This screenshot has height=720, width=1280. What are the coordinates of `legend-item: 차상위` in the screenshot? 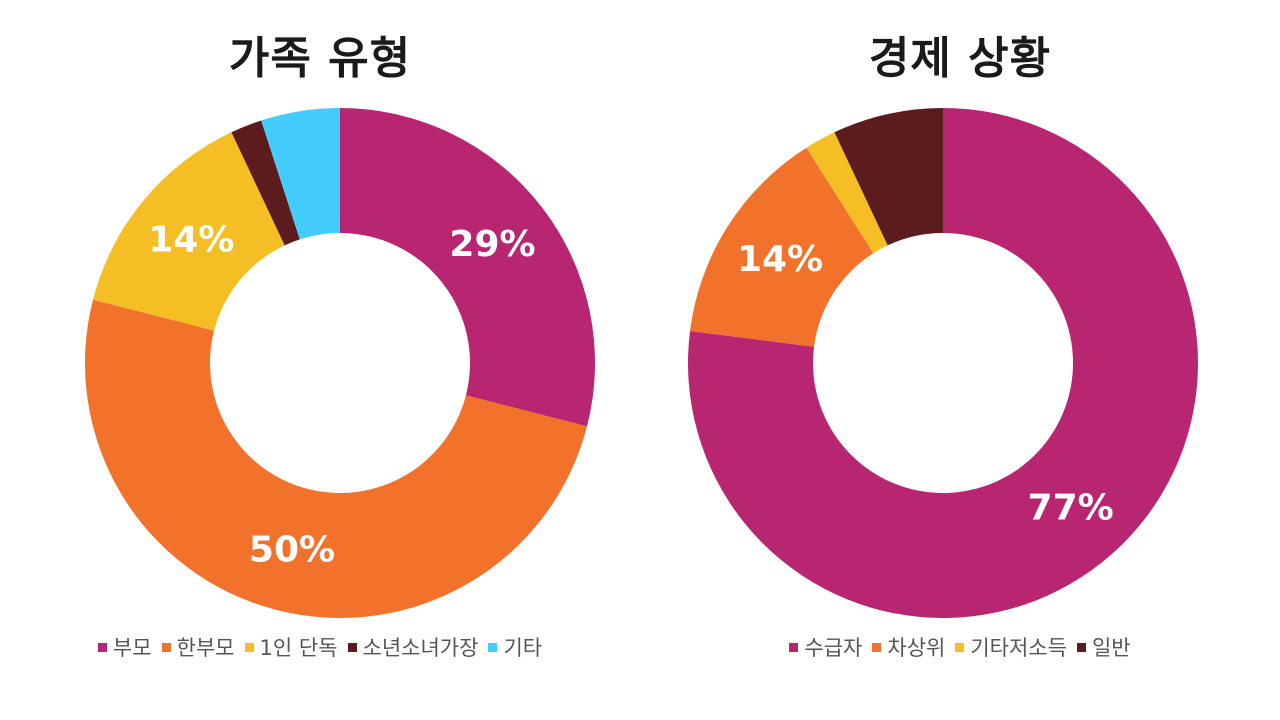 It's located at (908, 647).